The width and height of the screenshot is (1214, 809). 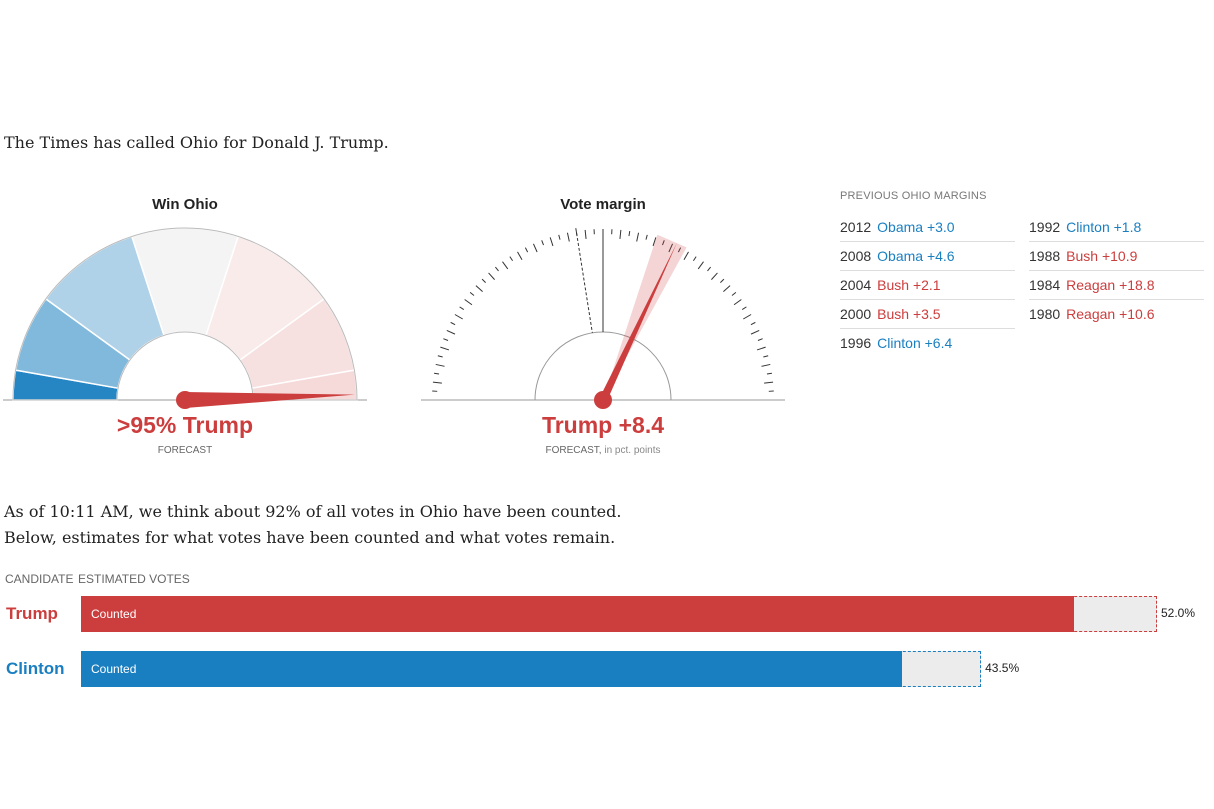 I want to click on trump-candidate-name: Trump, so click(x=32, y=613).